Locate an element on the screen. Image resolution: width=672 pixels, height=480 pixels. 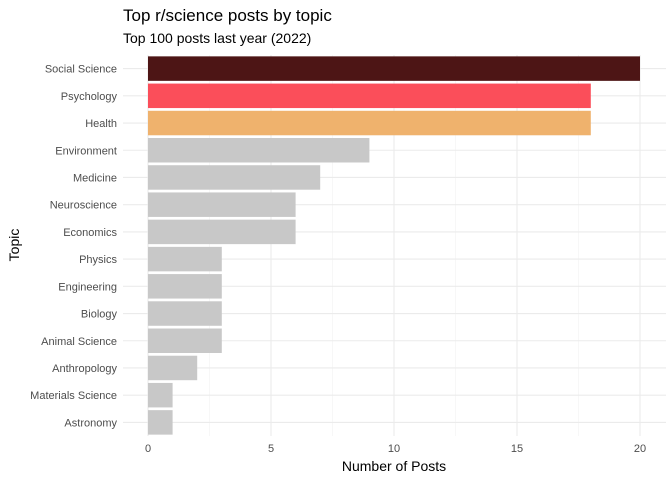
x-axis-title: Number of Posts is located at coordinates (394, 466).